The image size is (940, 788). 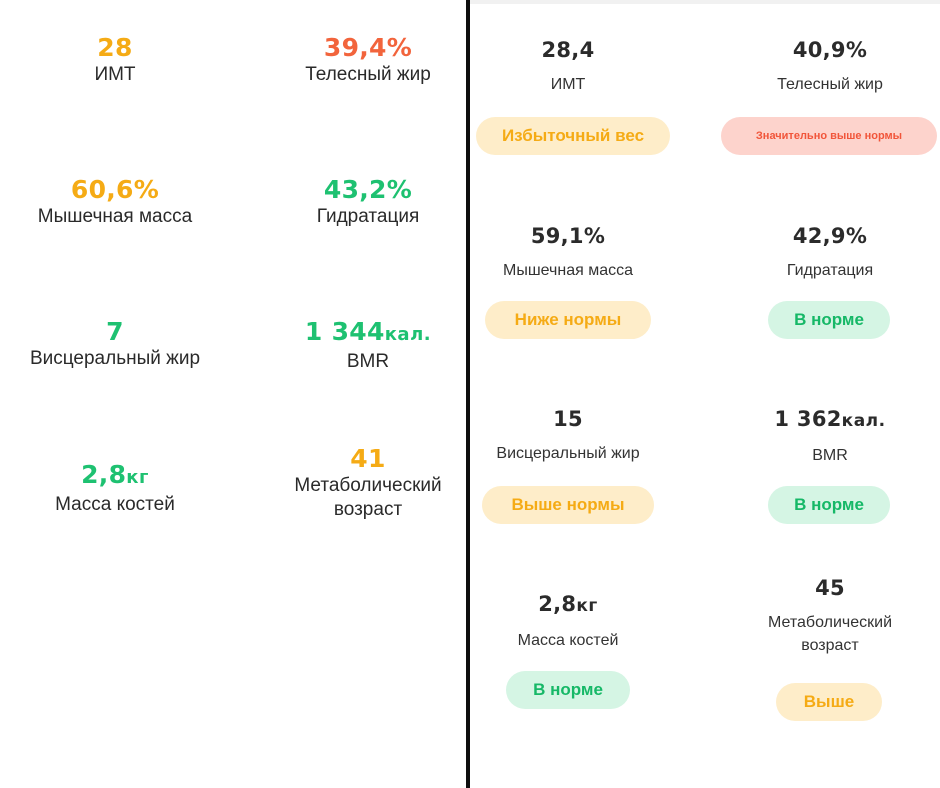 I want to click on right-bone-value: 2,8, so click(x=557, y=604).